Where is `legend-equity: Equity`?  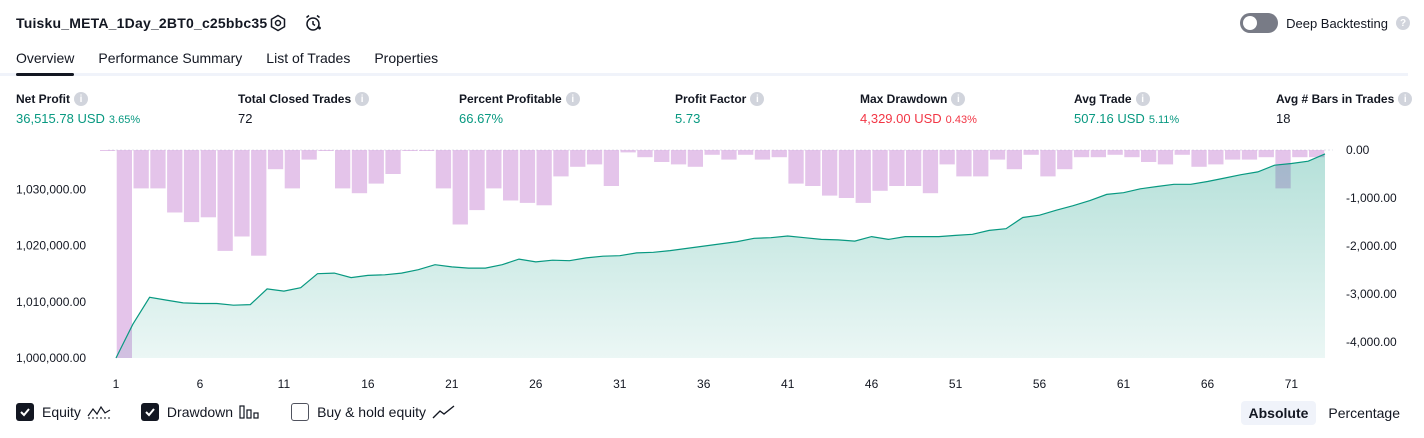
legend-equity: Equity is located at coordinates (63, 412).